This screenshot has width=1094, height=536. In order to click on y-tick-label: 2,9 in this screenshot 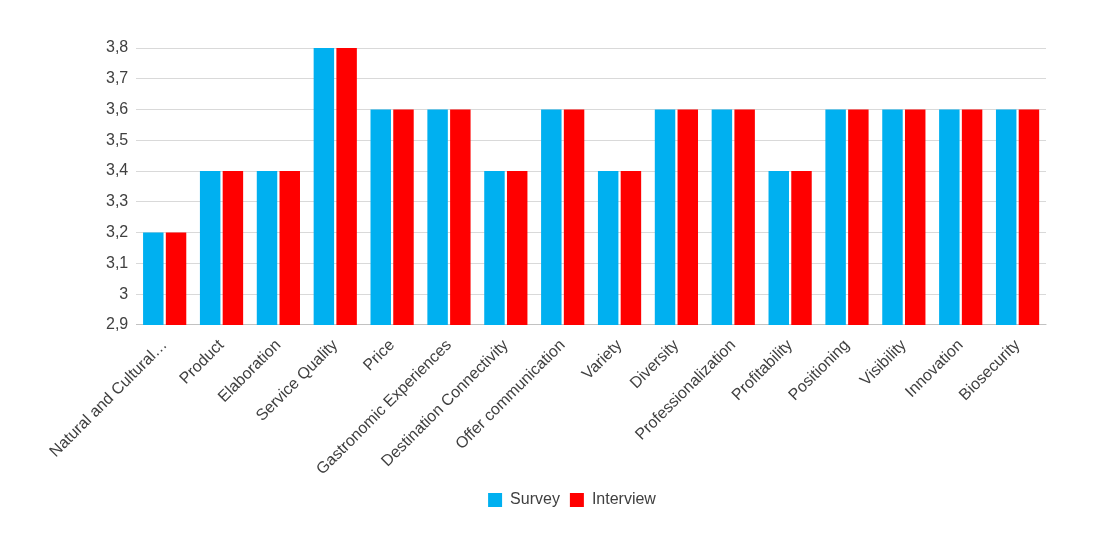, I will do `click(117, 324)`.